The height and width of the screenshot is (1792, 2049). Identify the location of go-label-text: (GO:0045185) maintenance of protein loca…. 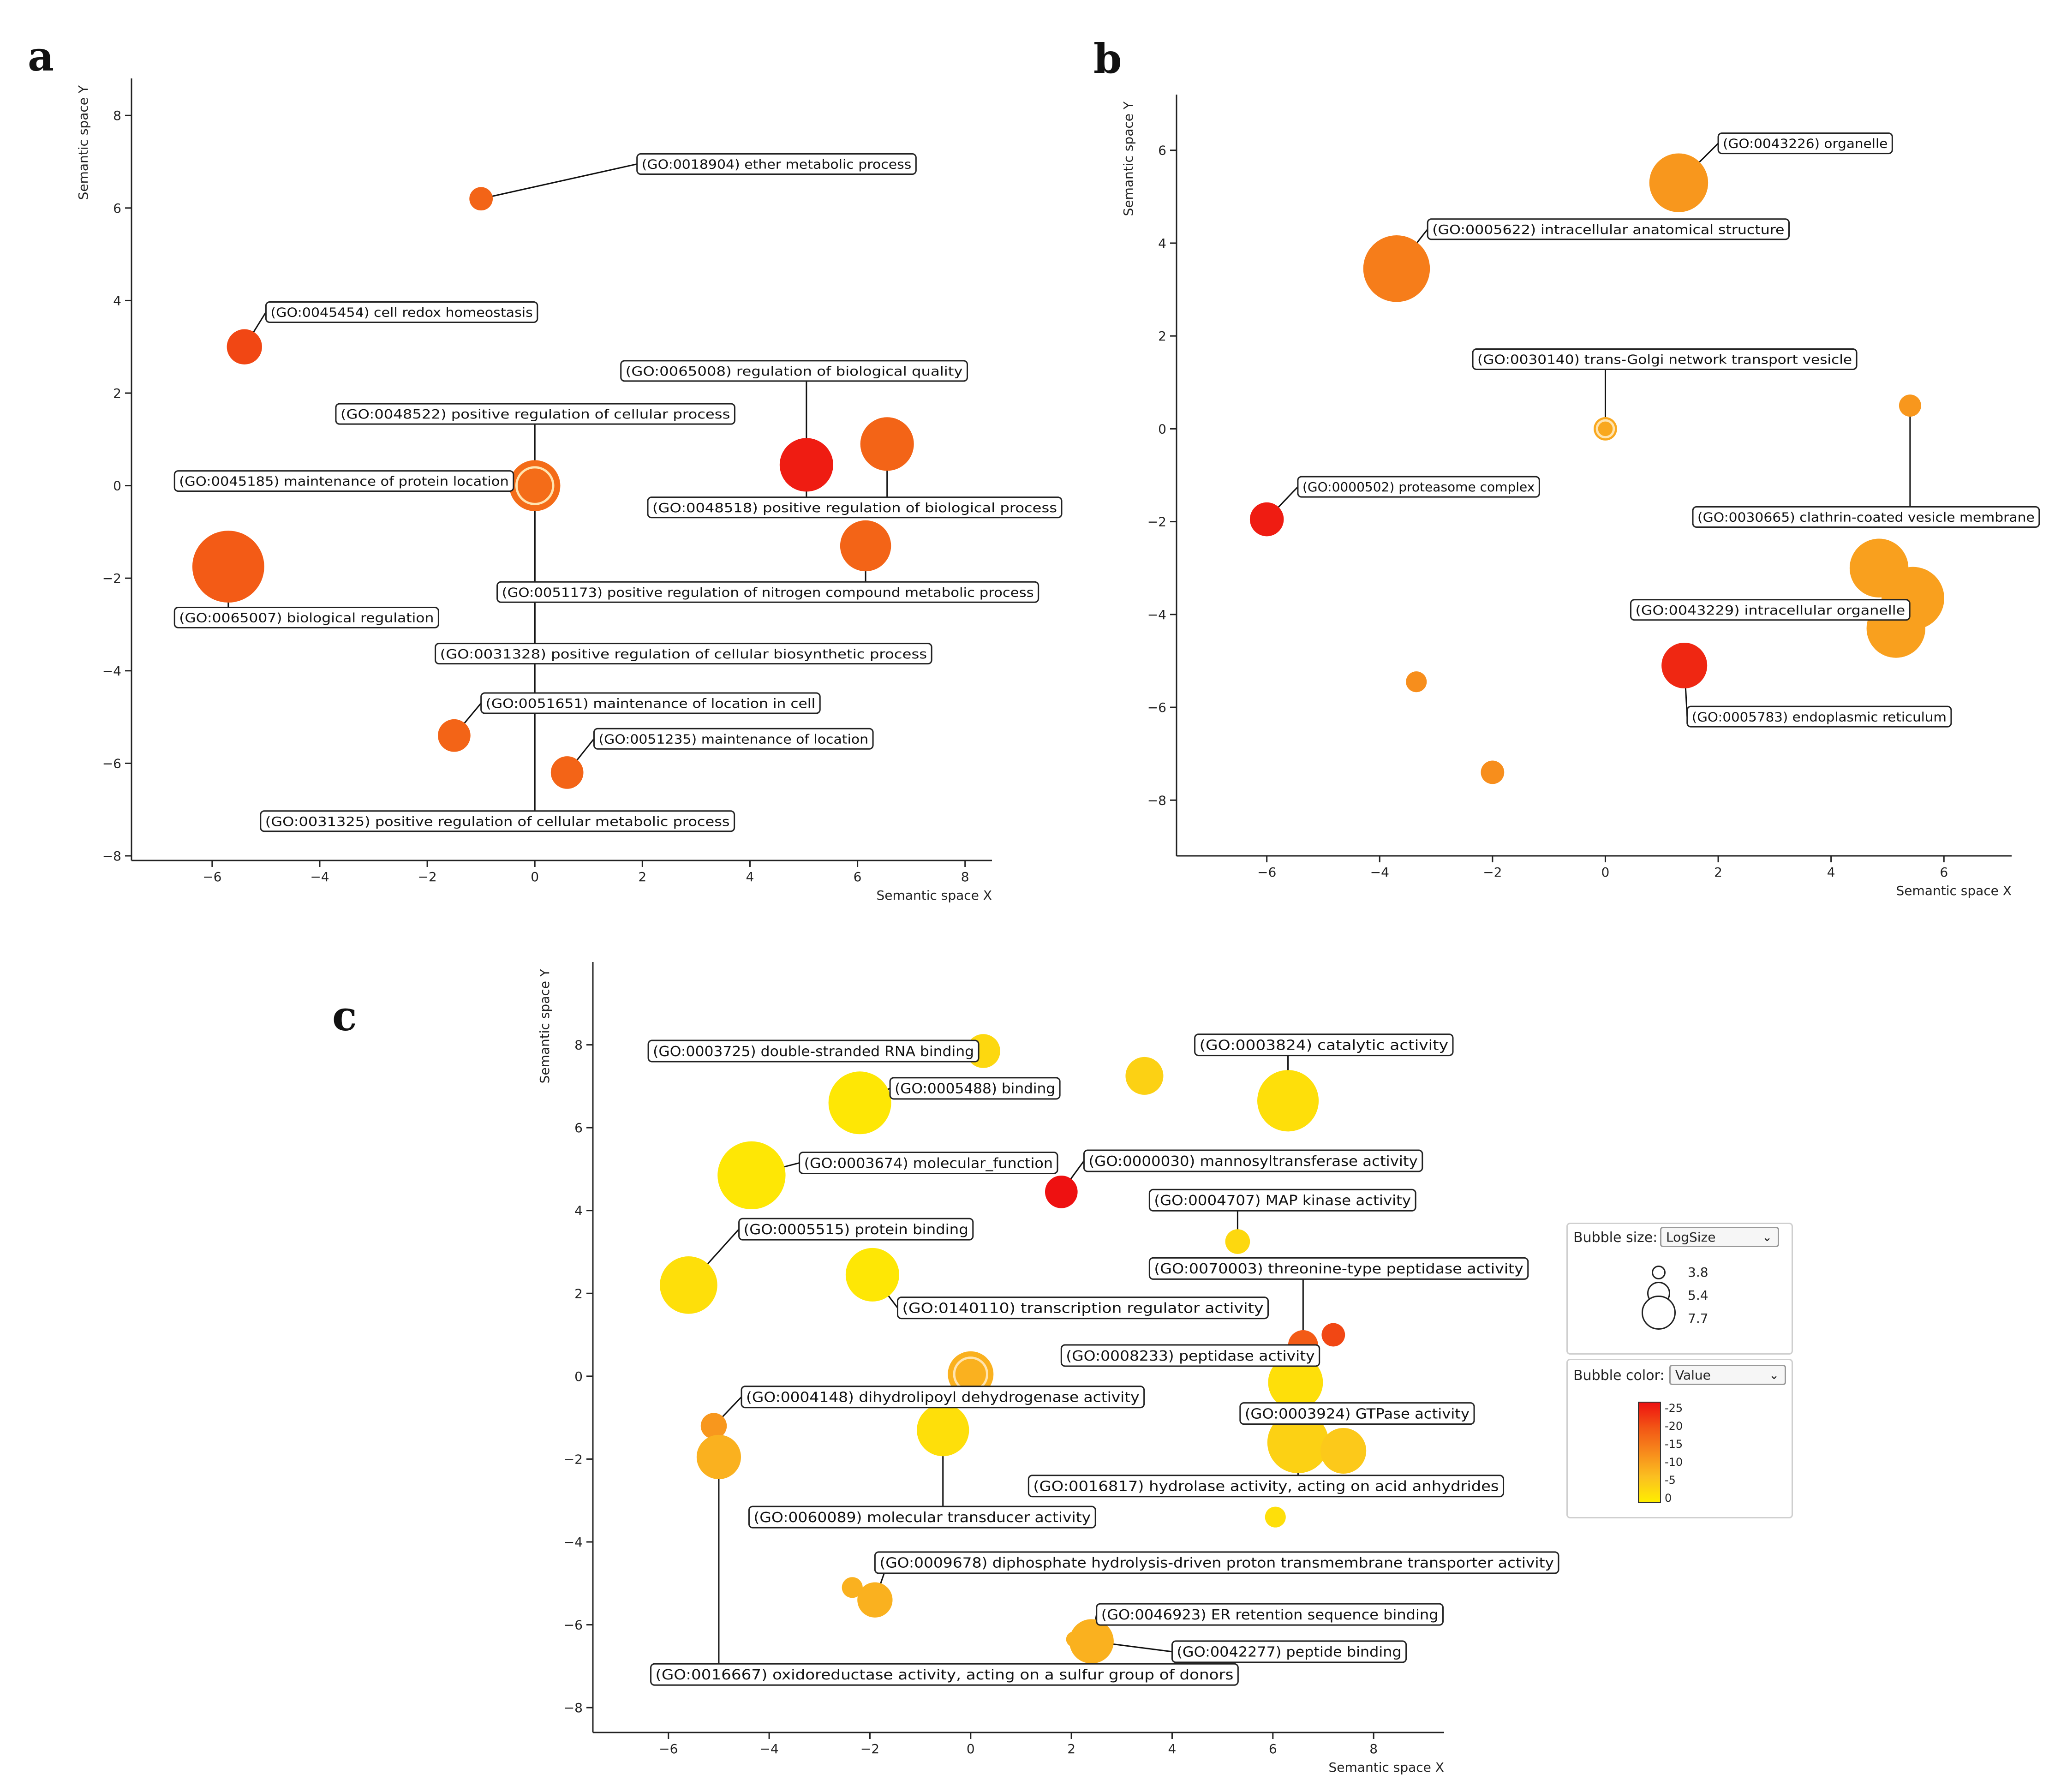
(344, 482).